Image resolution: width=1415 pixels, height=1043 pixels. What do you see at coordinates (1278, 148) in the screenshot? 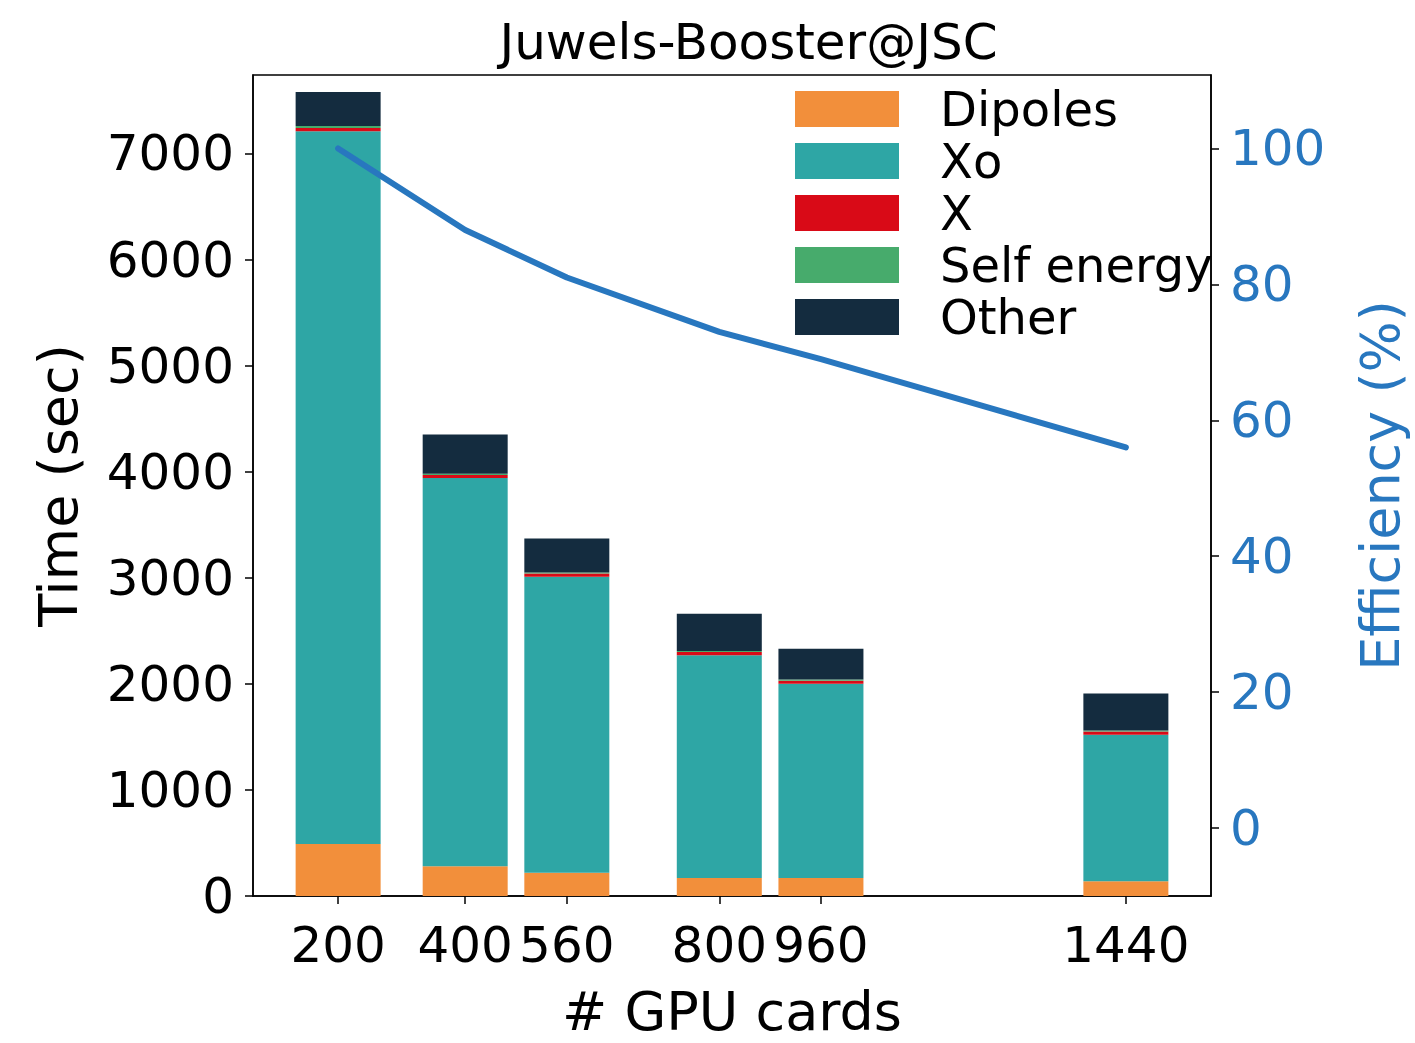
I see `y2-tick-label: 100` at bounding box center [1278, 148].